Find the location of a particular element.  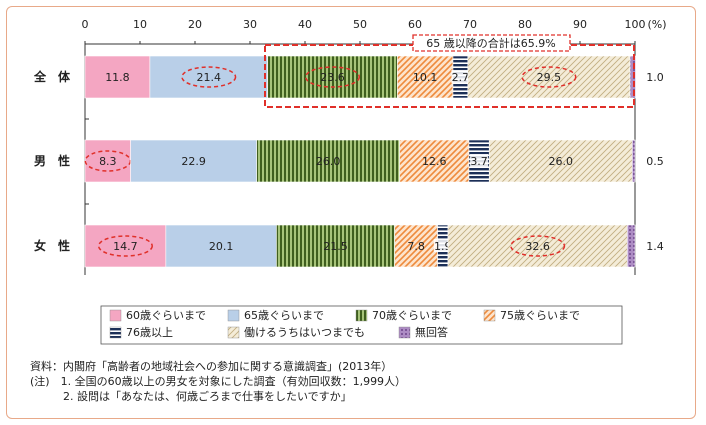

legend-label: 76歳以上 is located at coordinates (149, 332).